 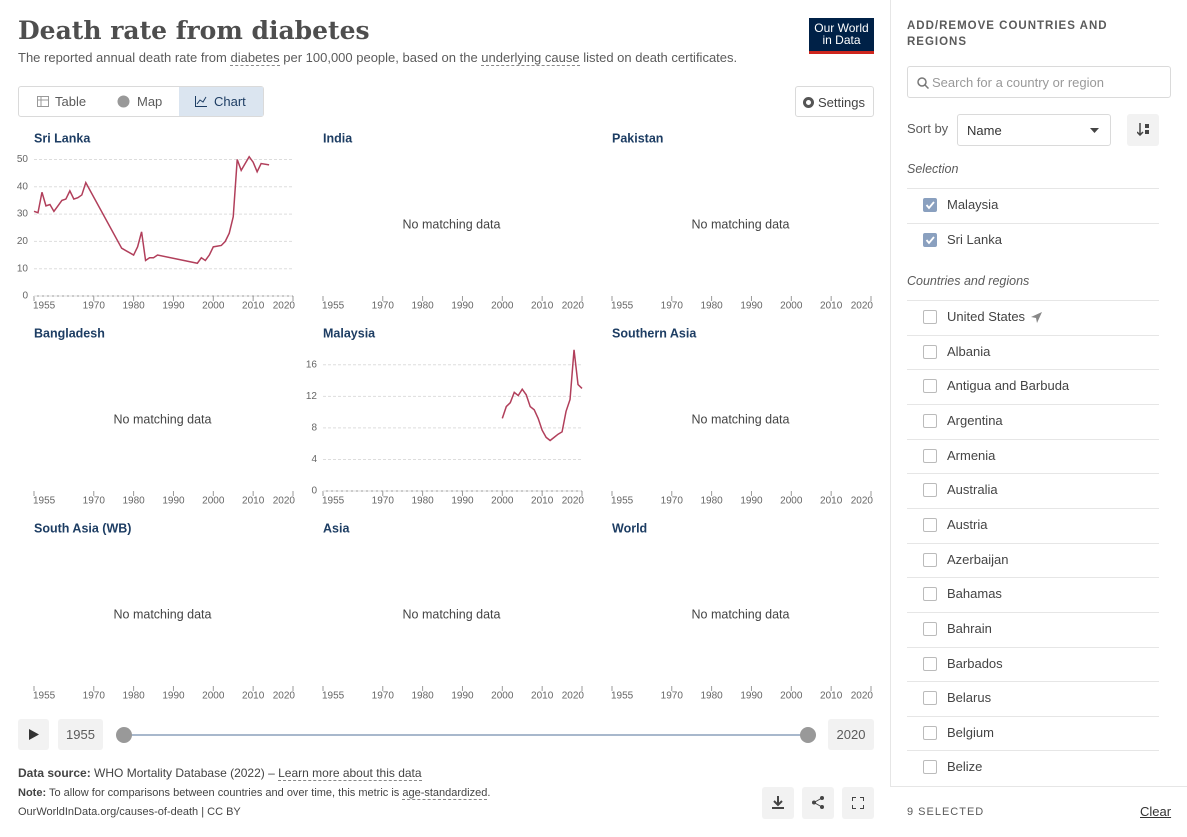 I want to click on entity-row: Armenia, so click(x=1033, y=455).